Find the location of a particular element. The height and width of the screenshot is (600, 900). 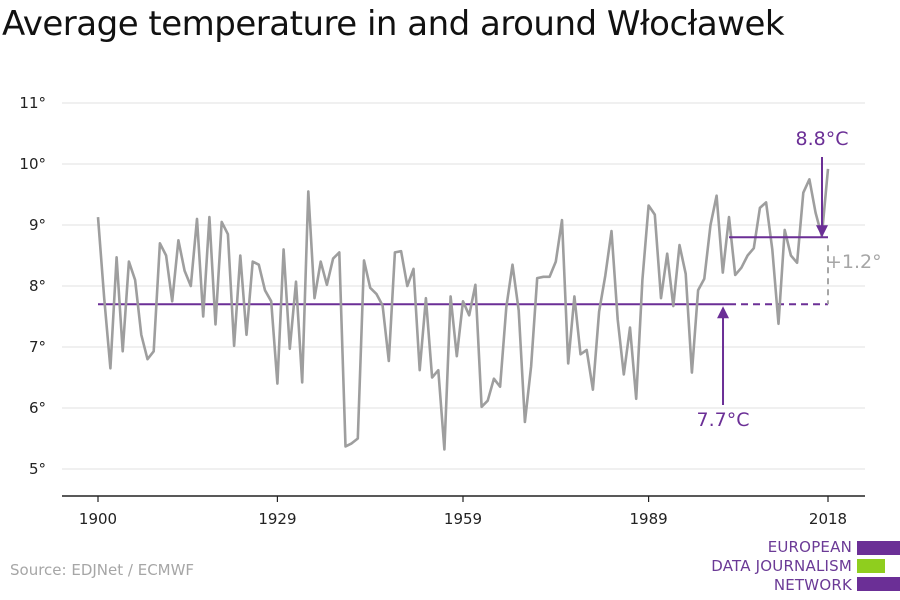

source-note: Source: EDJNet / ECMWF is located at coordinates (102, 570).